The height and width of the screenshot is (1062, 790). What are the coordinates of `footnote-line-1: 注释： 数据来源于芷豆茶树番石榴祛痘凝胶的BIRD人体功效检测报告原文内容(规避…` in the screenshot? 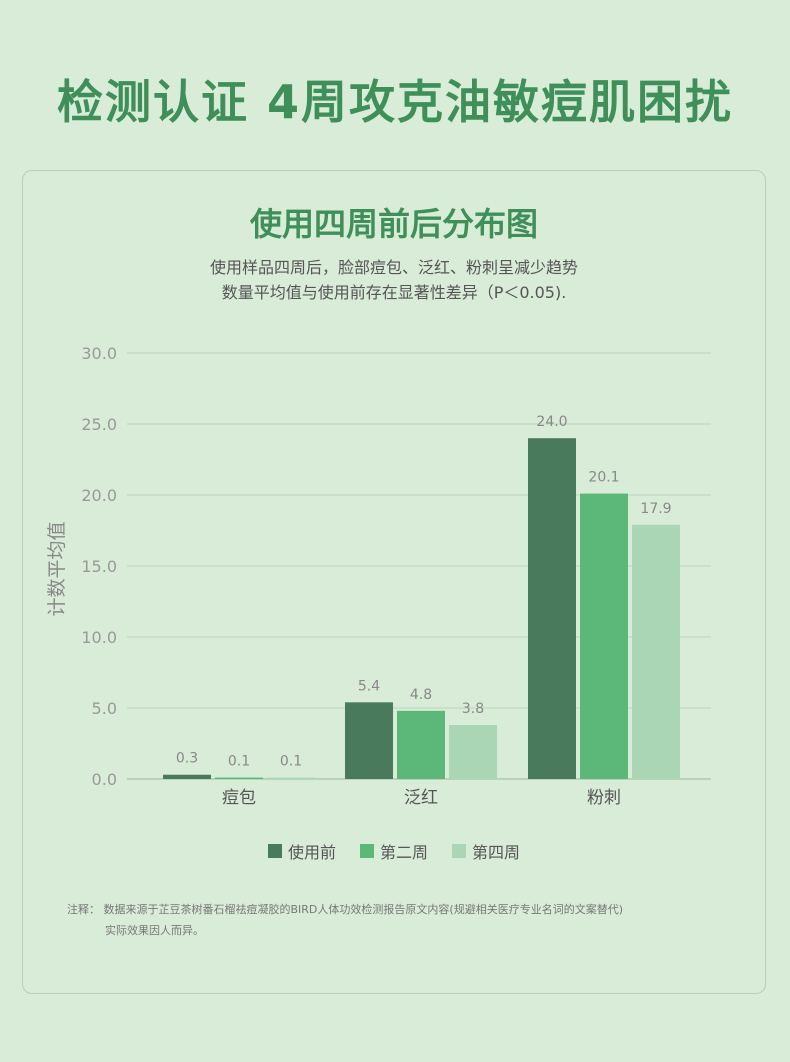 It's located at (345, 909).